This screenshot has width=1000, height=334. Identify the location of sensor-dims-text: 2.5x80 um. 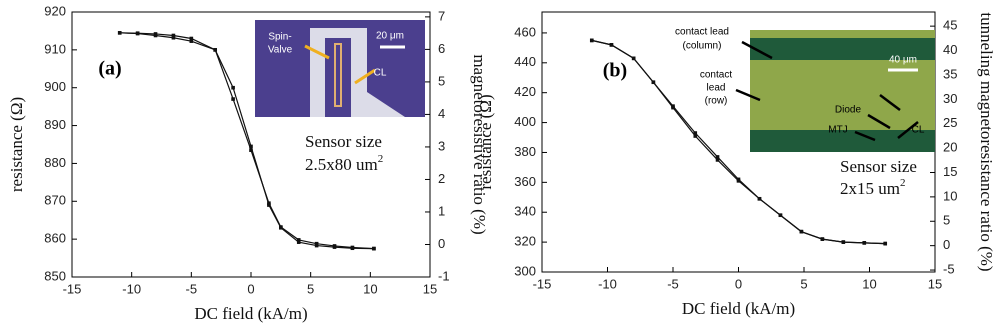
(341, 164).